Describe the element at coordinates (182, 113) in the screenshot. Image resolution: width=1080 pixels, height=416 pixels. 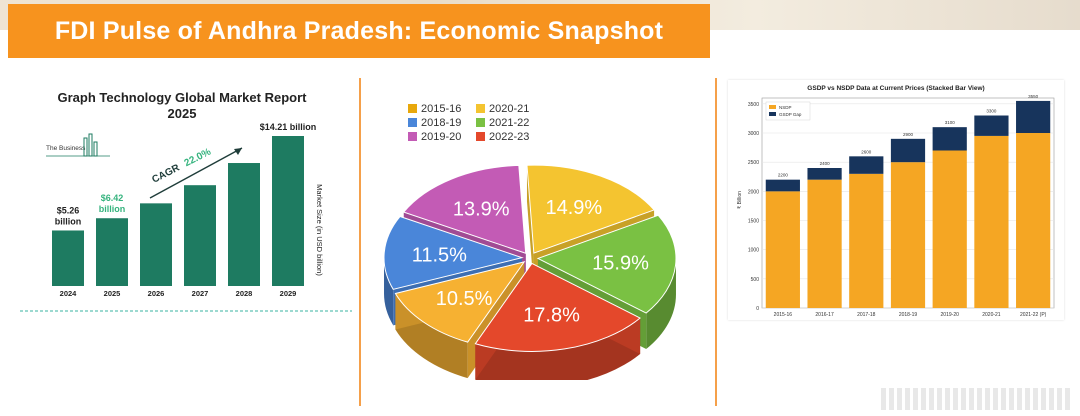
I see `market-chart-subtitle: 2025` at that location.